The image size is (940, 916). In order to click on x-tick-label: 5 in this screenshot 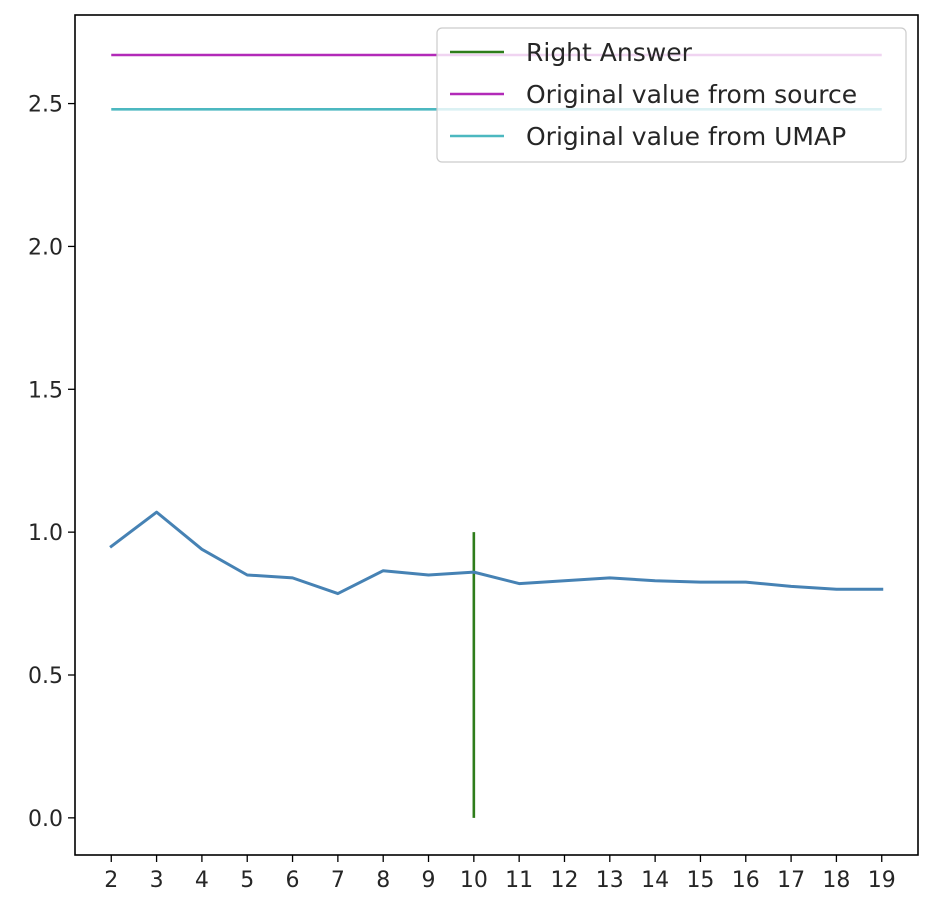, I will do `click(247, 880)`.